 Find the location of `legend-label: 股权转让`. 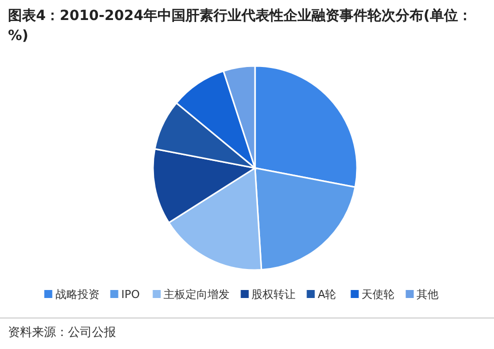

legend-label: 股权转让 is located at coordinates (274, 294).